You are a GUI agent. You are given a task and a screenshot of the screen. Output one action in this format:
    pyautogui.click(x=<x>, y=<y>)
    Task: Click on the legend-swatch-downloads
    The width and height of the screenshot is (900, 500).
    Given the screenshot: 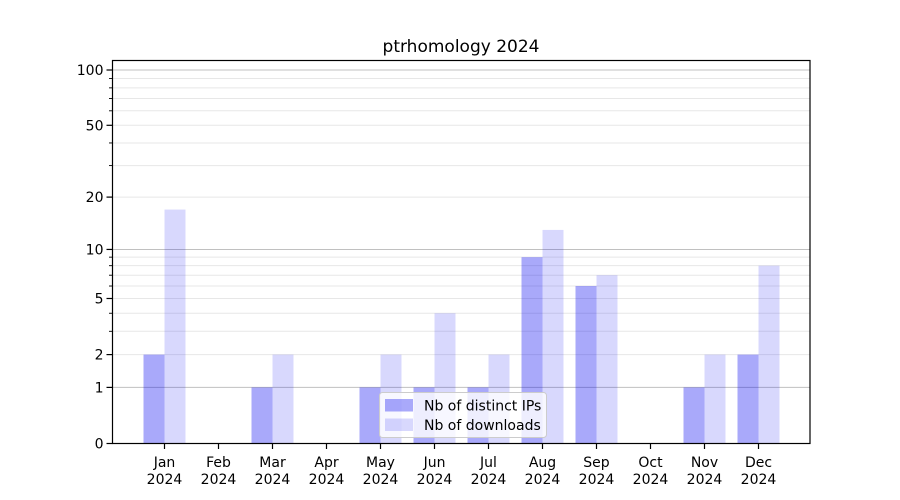 What is the action you would take?
    pyautogui.click(x=399, y=424)
    